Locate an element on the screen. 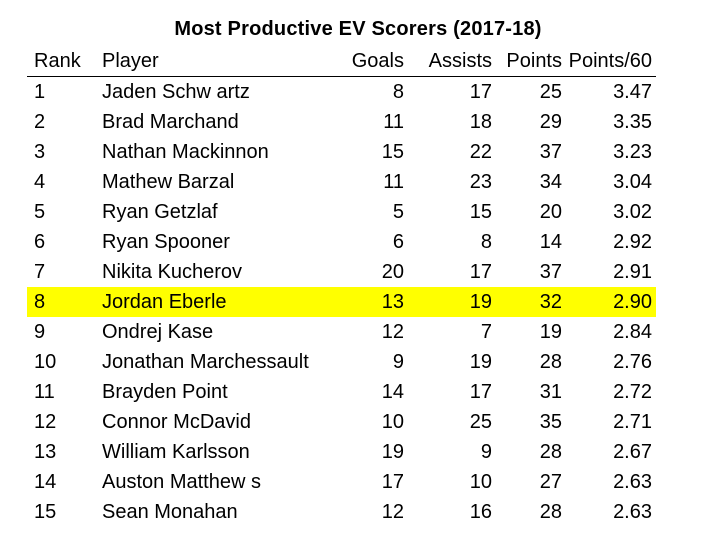 This screenshot has width=716, height=534. table-row: 4 Mathew Barzal 11 23 34 3.04 is located at coordinates (341, 182).